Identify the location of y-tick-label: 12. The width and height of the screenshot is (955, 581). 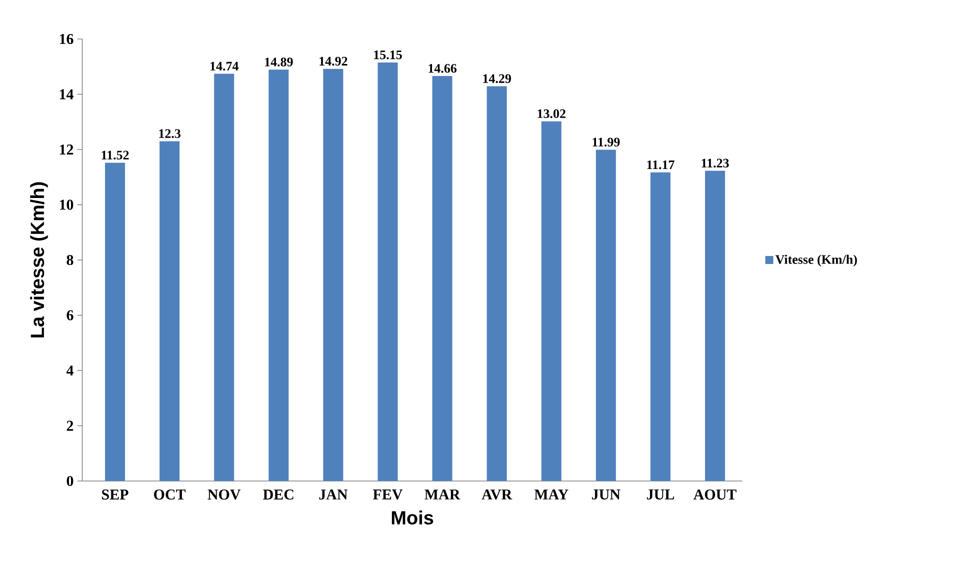
(67, 149).